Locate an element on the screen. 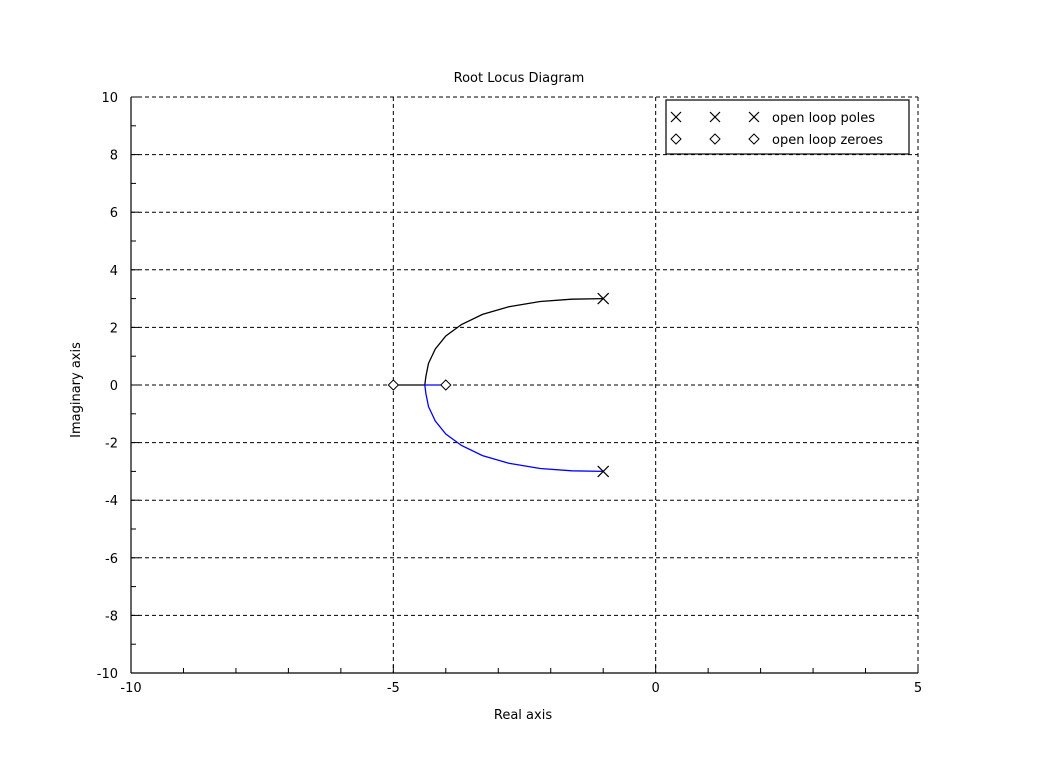  y-tick-label: -8 is located at coordinates (111, 616).